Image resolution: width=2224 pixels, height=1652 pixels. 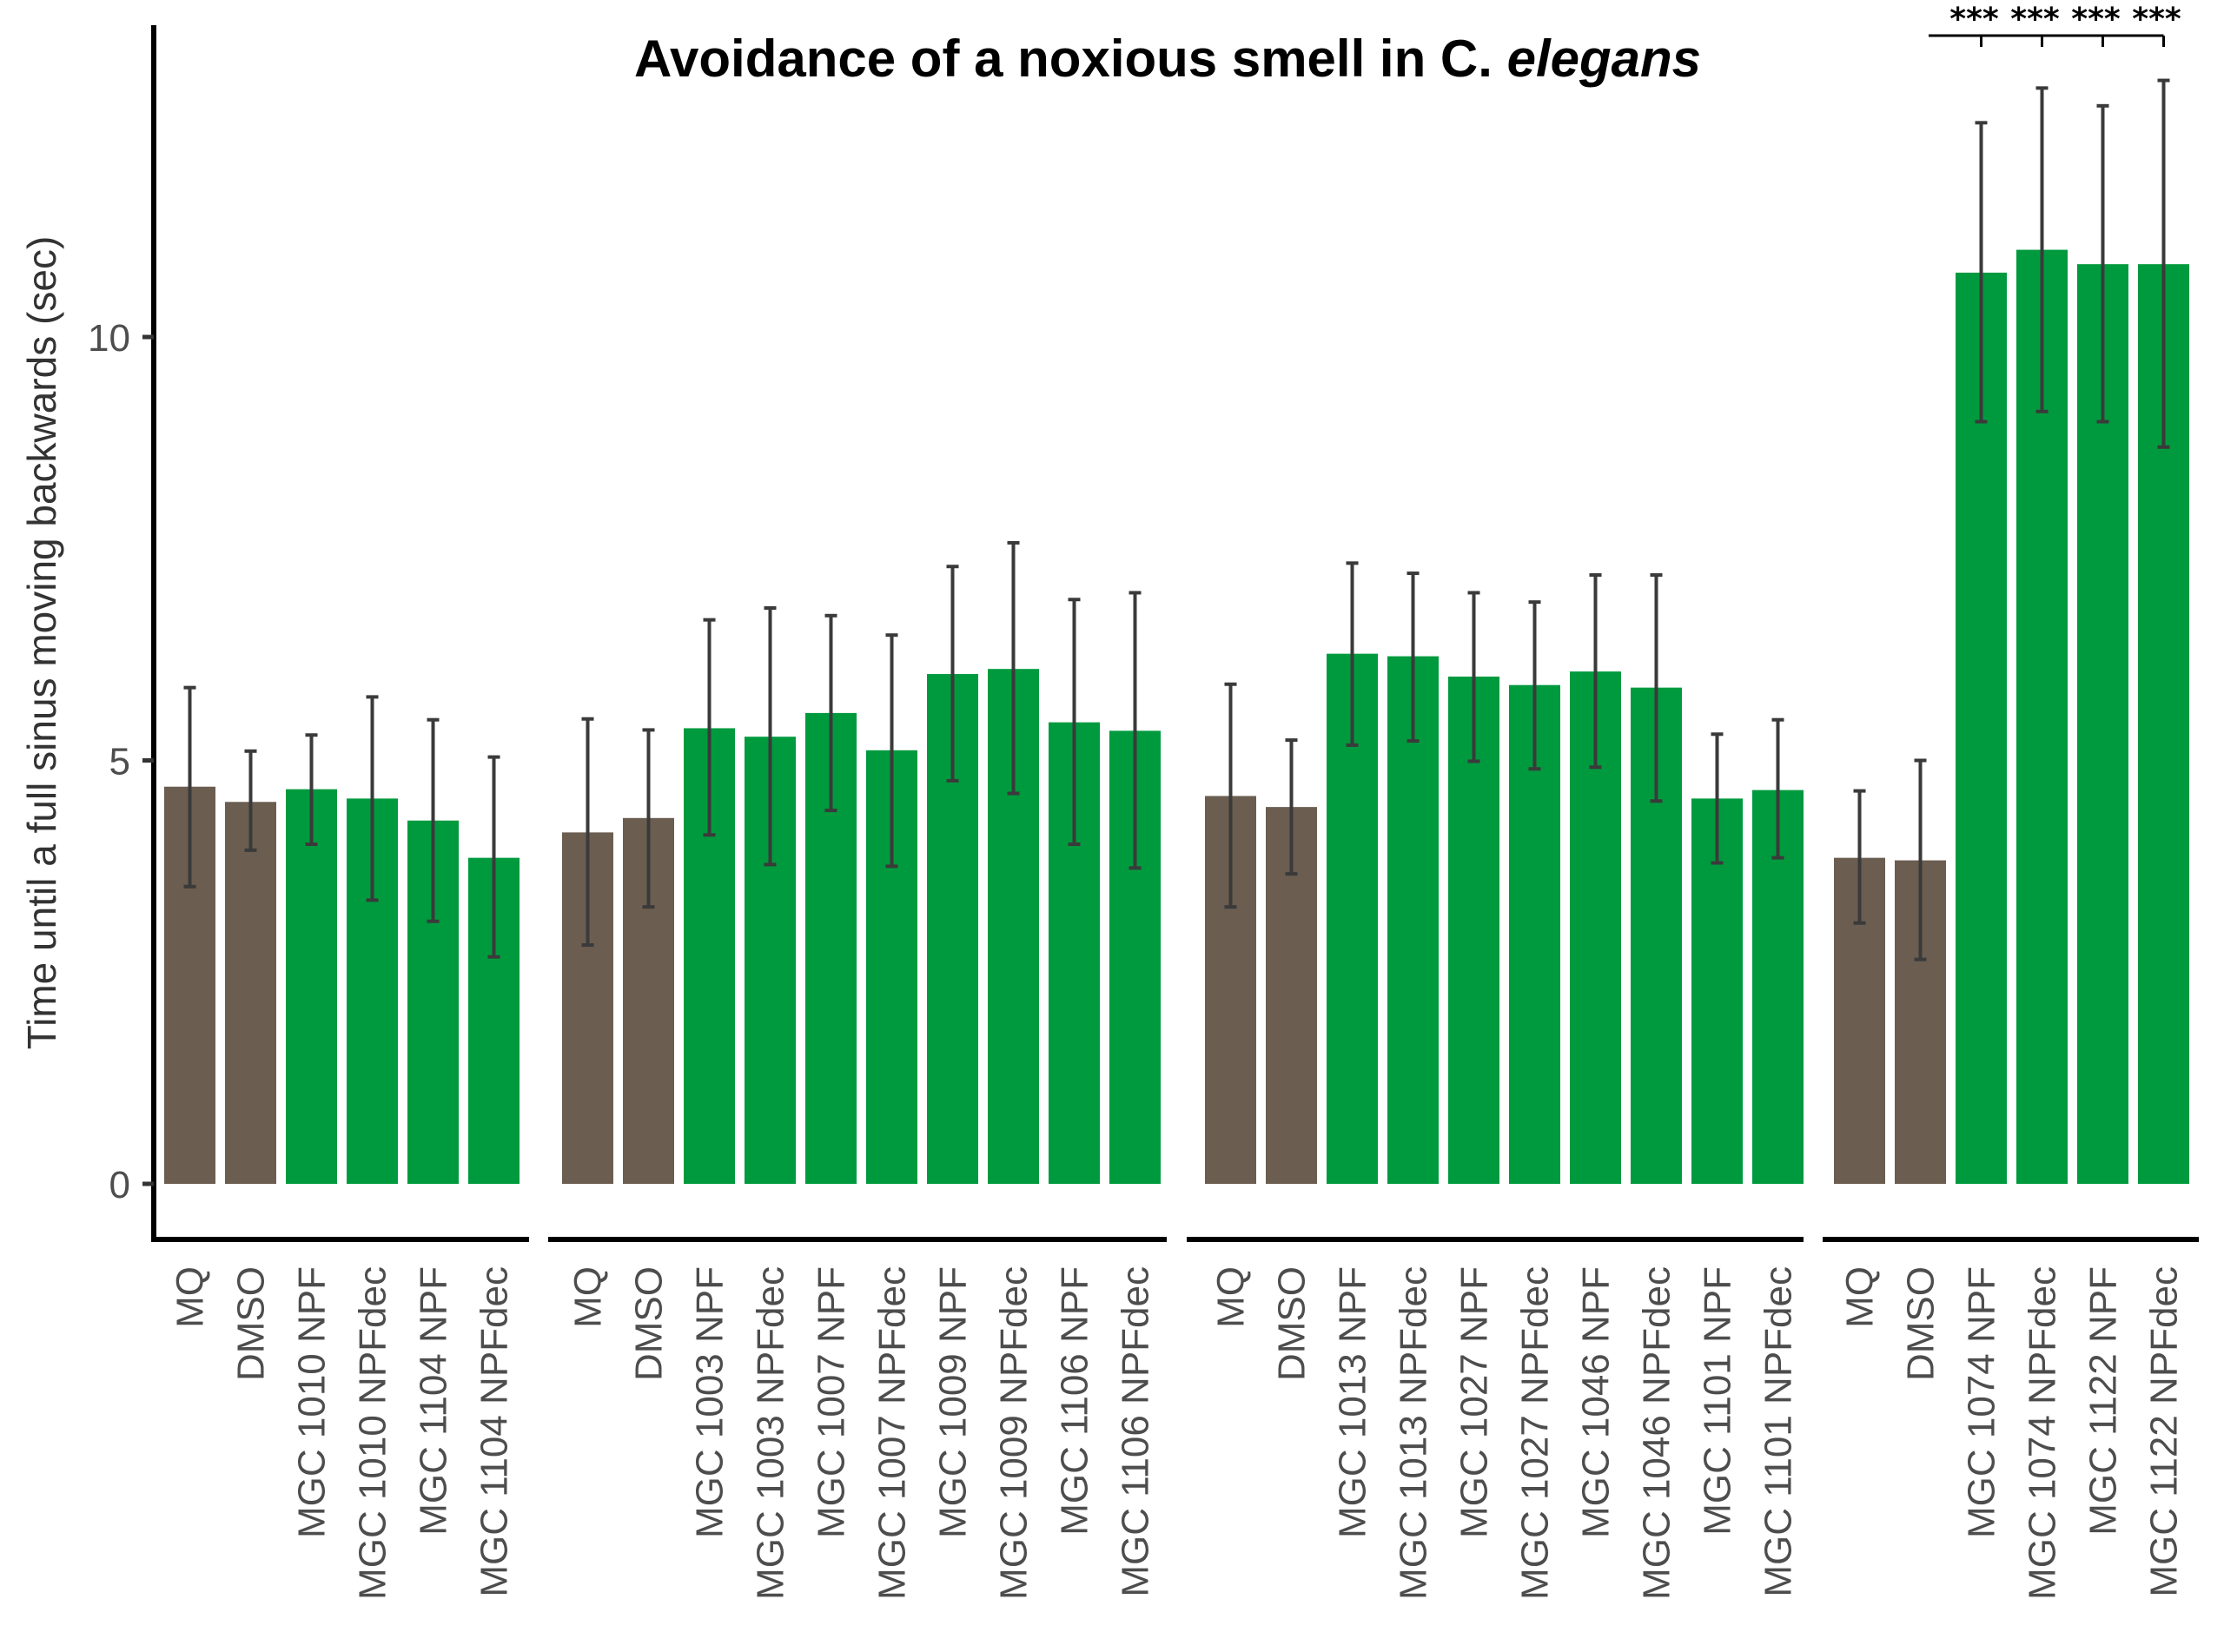 What do you see at coordinates (250, 993) in the screenshot?
I see `bar-control` at bounding box center [250, 993].